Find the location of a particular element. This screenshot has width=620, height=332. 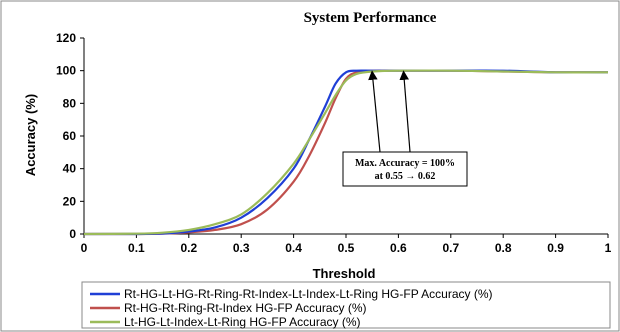

x-tick-label: 1 is located at coordinates (608, 248).